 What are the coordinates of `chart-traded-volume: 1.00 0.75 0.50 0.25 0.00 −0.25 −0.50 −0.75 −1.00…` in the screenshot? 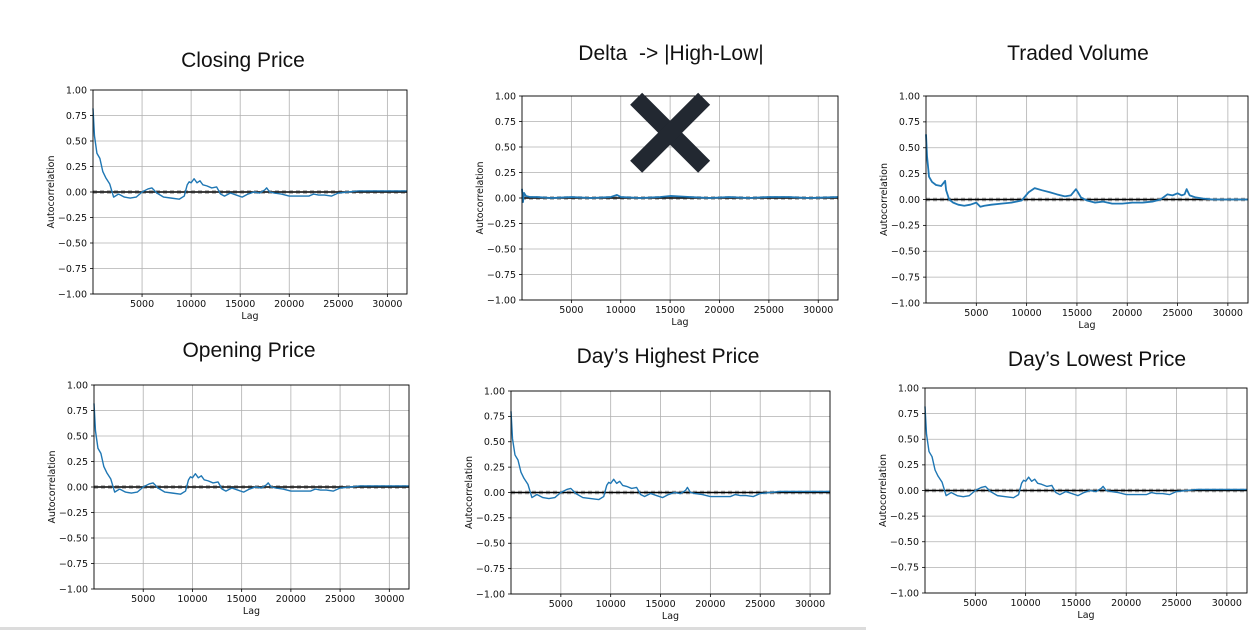 It's located at (1064, 211).